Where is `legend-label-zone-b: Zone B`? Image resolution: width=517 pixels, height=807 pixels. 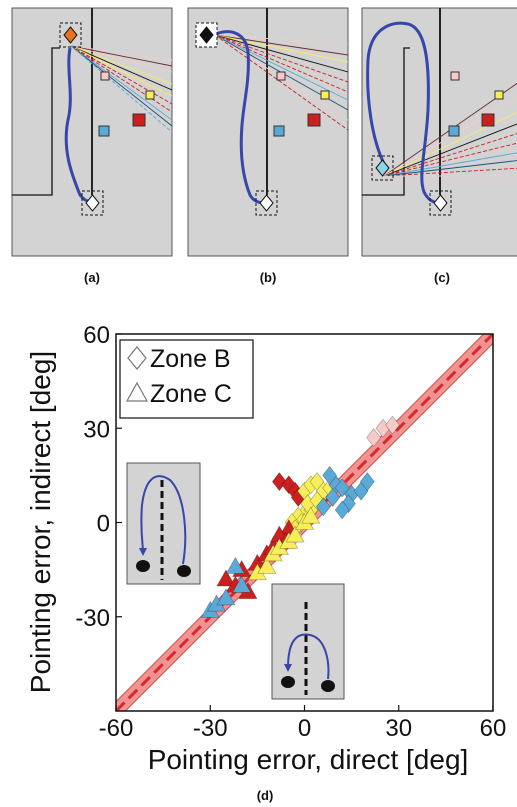 legend-label-zone-b: Zone B is located at coordinates (190, 359).